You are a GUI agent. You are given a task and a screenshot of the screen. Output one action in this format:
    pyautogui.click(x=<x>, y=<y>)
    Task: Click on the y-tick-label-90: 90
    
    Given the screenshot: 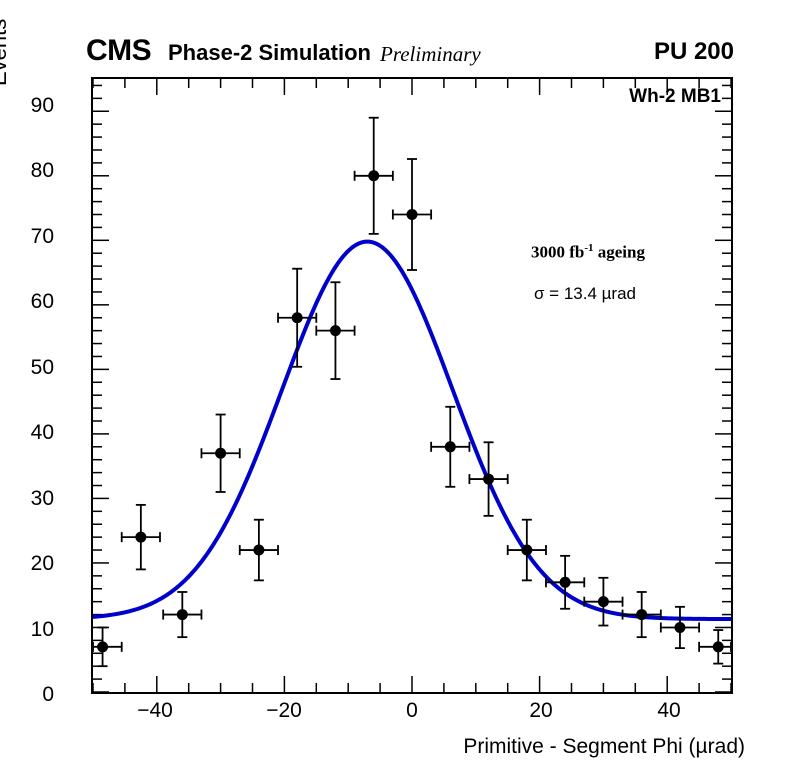 What is the action you would take?
    pyautogui.click(x=42, y=105)
    